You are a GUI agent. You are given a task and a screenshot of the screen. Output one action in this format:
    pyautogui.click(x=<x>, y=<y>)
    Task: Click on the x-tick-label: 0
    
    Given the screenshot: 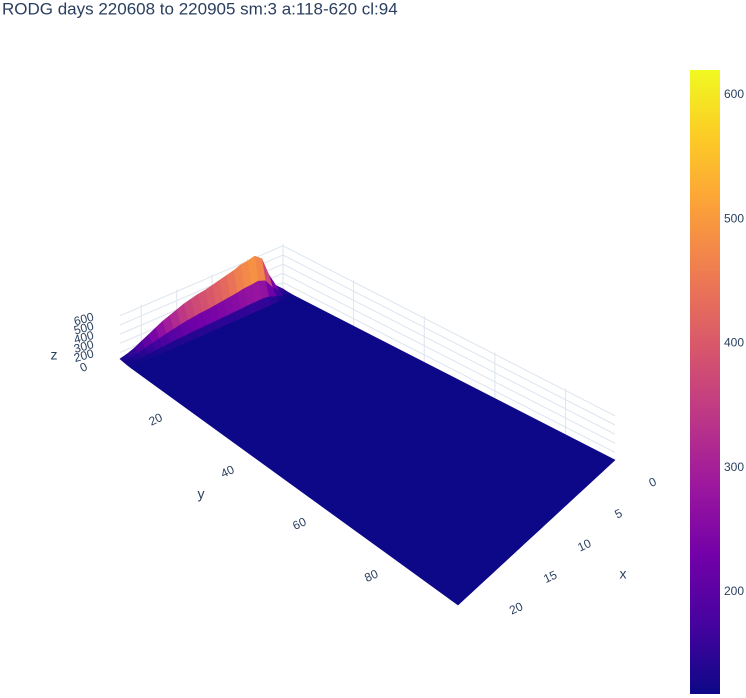 What is the action you would take?
    pyautogui.click(x=653, y=482)
    